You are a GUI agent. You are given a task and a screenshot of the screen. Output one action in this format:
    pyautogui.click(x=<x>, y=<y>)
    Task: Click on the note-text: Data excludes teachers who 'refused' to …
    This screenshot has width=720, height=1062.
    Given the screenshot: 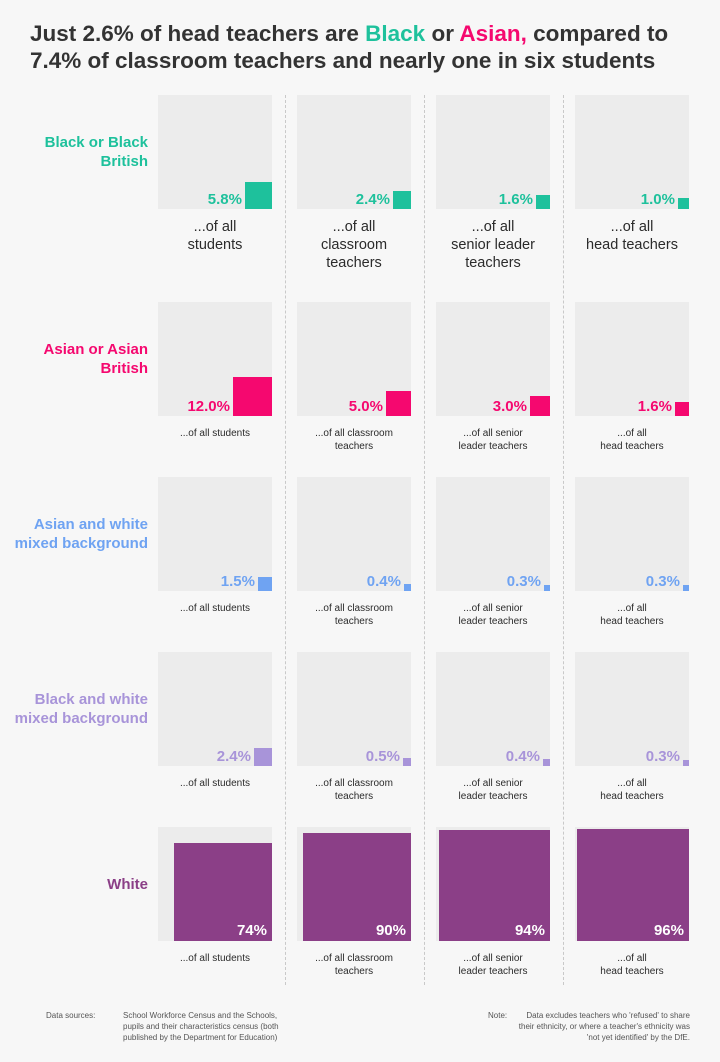 What is the action you would take?
    pyautogui.click(x=604, y=1026)
    